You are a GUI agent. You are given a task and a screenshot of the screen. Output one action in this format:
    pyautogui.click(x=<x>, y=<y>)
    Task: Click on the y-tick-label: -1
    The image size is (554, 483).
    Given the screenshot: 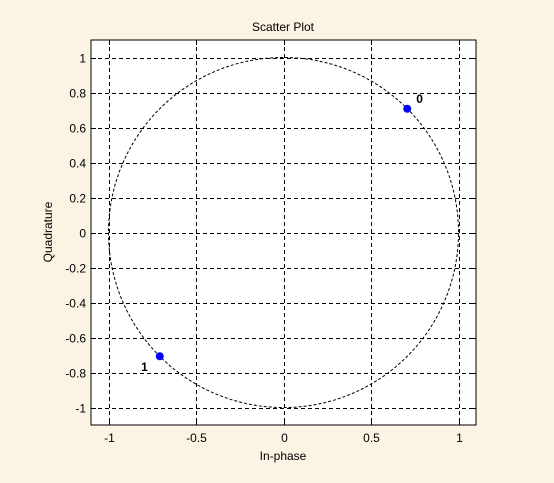 What is the action you would take?
    pyautogui.click(x=80, y=409)
    